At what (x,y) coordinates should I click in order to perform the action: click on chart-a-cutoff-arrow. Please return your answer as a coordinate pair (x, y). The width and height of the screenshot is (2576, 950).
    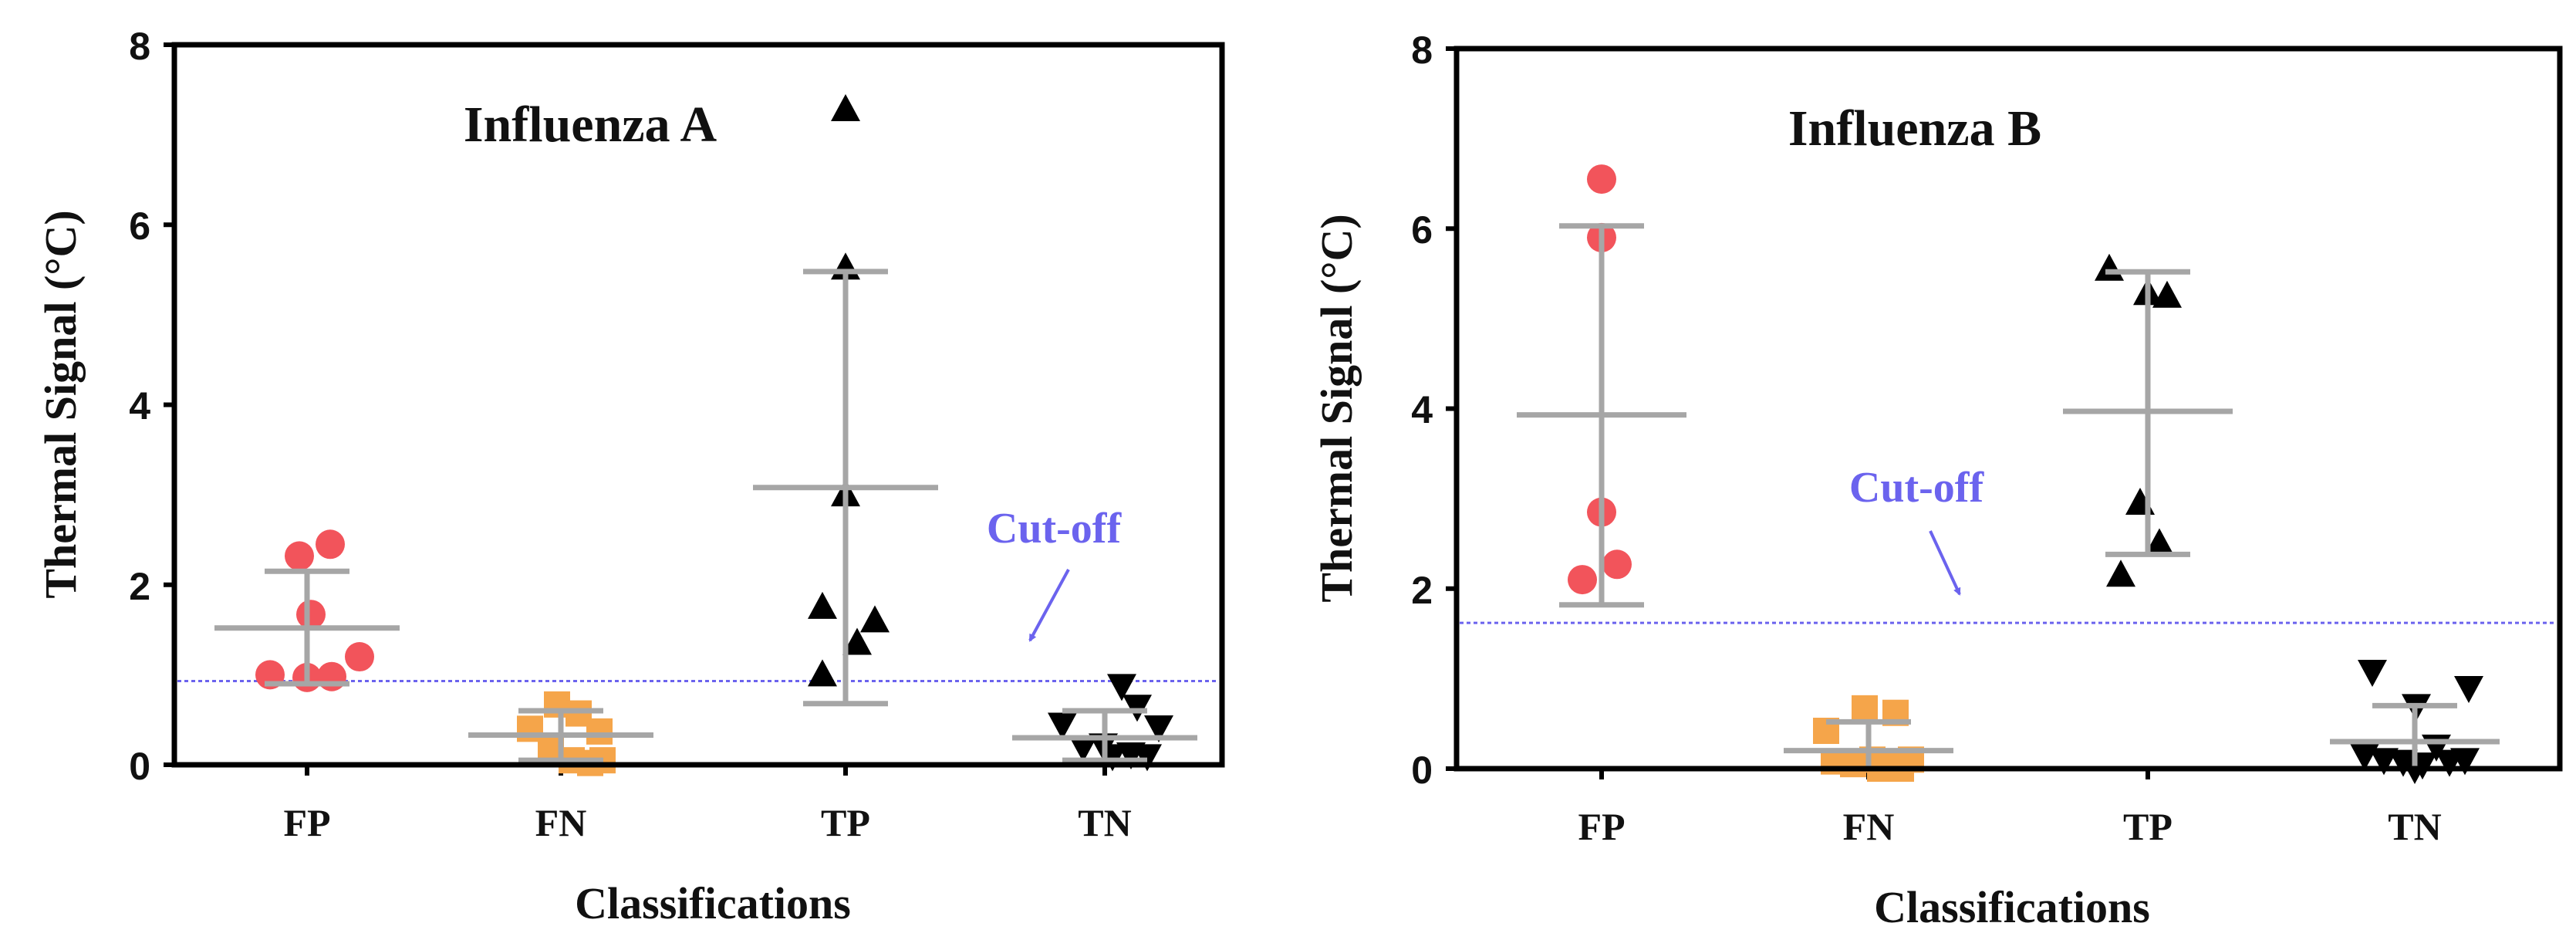
    Looking at the image, I should click on (1049, 605).